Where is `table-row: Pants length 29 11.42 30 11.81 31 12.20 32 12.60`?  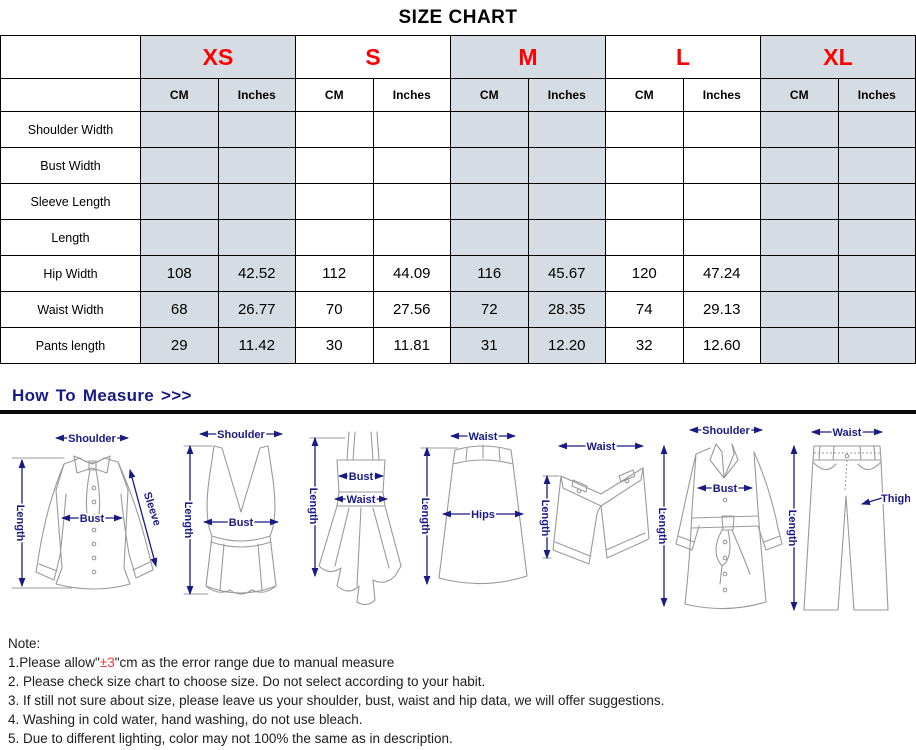 table-row: Pants length 29 11.42 30 11.81 31 12.20 32 12.60 is located at coordinates (458, 345).